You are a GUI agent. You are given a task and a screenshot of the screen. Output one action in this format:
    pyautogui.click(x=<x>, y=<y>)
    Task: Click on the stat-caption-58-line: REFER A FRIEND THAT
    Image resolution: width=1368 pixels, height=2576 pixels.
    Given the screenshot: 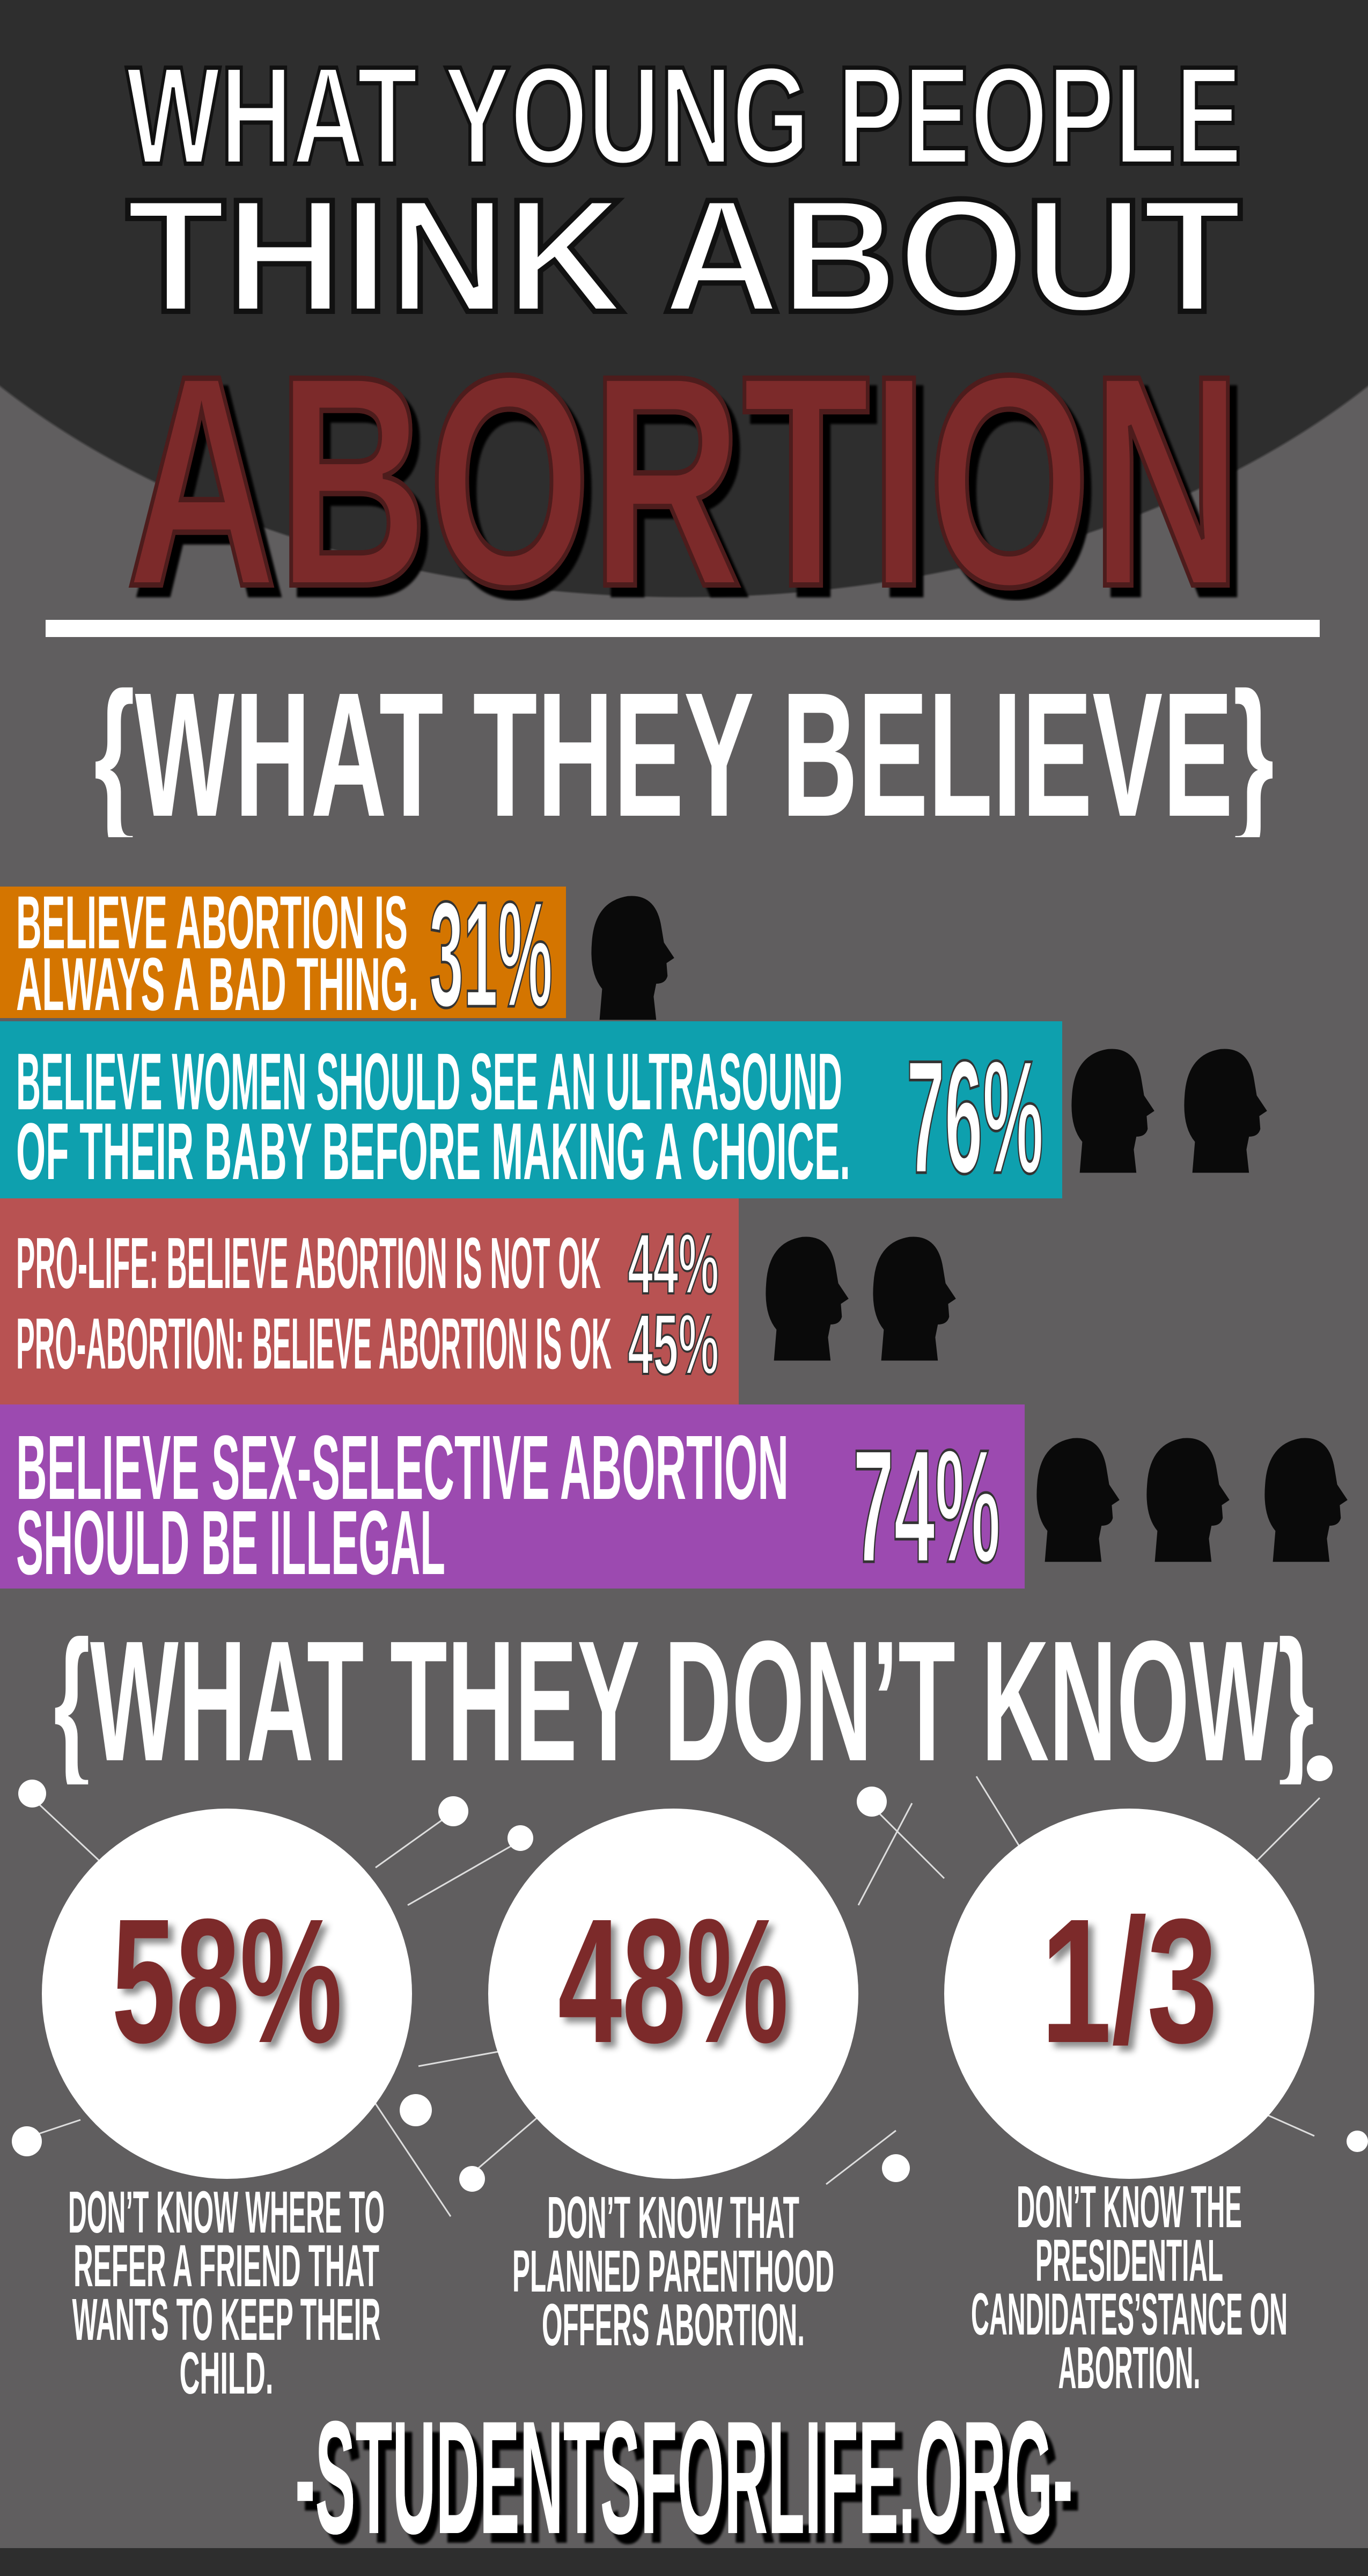 What is the action you would take?
    pyautogui.click(x=226, y=2266)
    